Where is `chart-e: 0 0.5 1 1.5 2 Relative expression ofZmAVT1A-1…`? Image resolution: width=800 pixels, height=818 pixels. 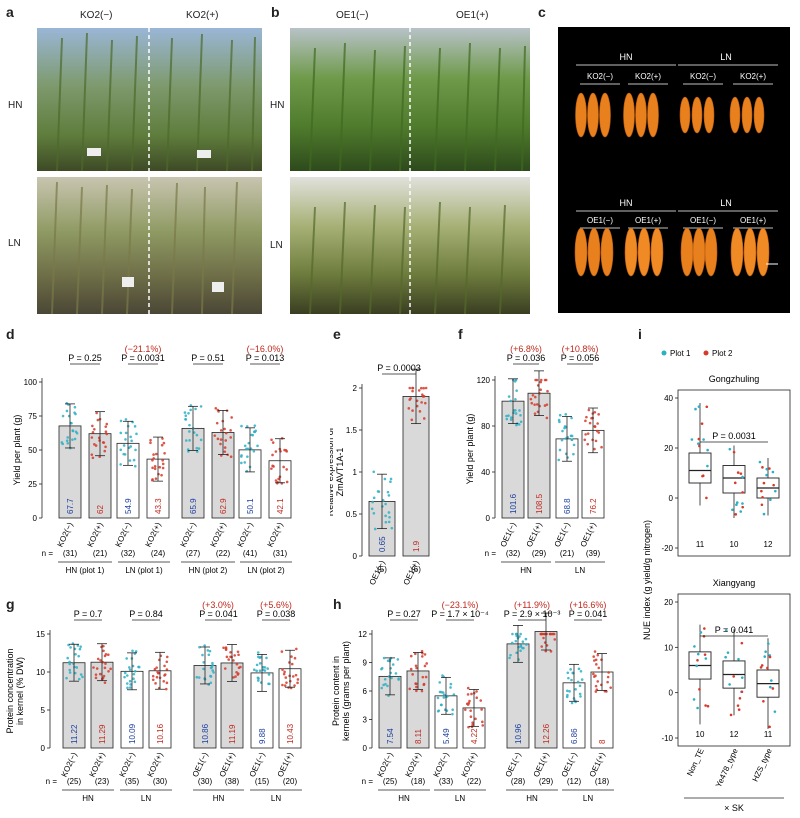 chart-e: 0 0.5 1 1.5 2 Relative expression ofZmAVT1A-1… is located at coordinates (380, 474).